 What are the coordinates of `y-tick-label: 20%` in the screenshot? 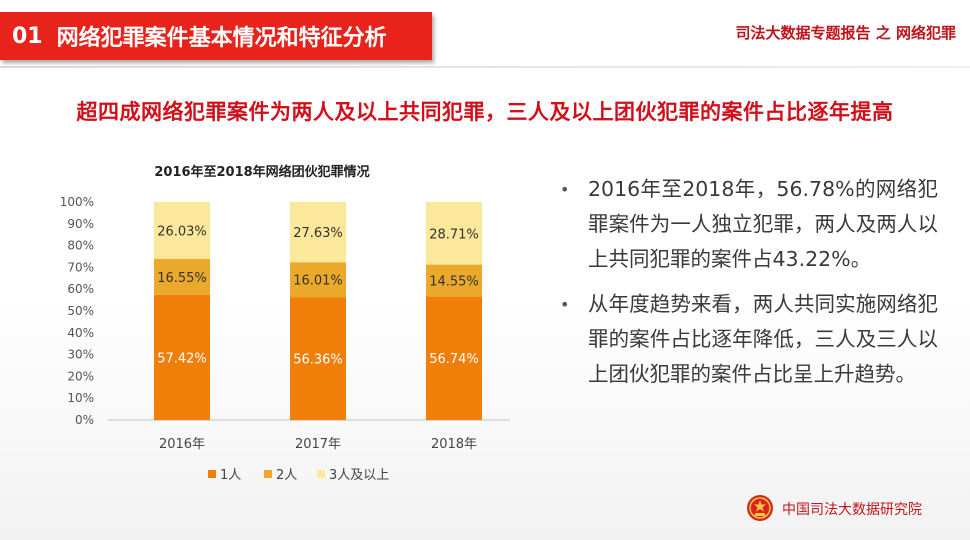 It's located at (80, 376).